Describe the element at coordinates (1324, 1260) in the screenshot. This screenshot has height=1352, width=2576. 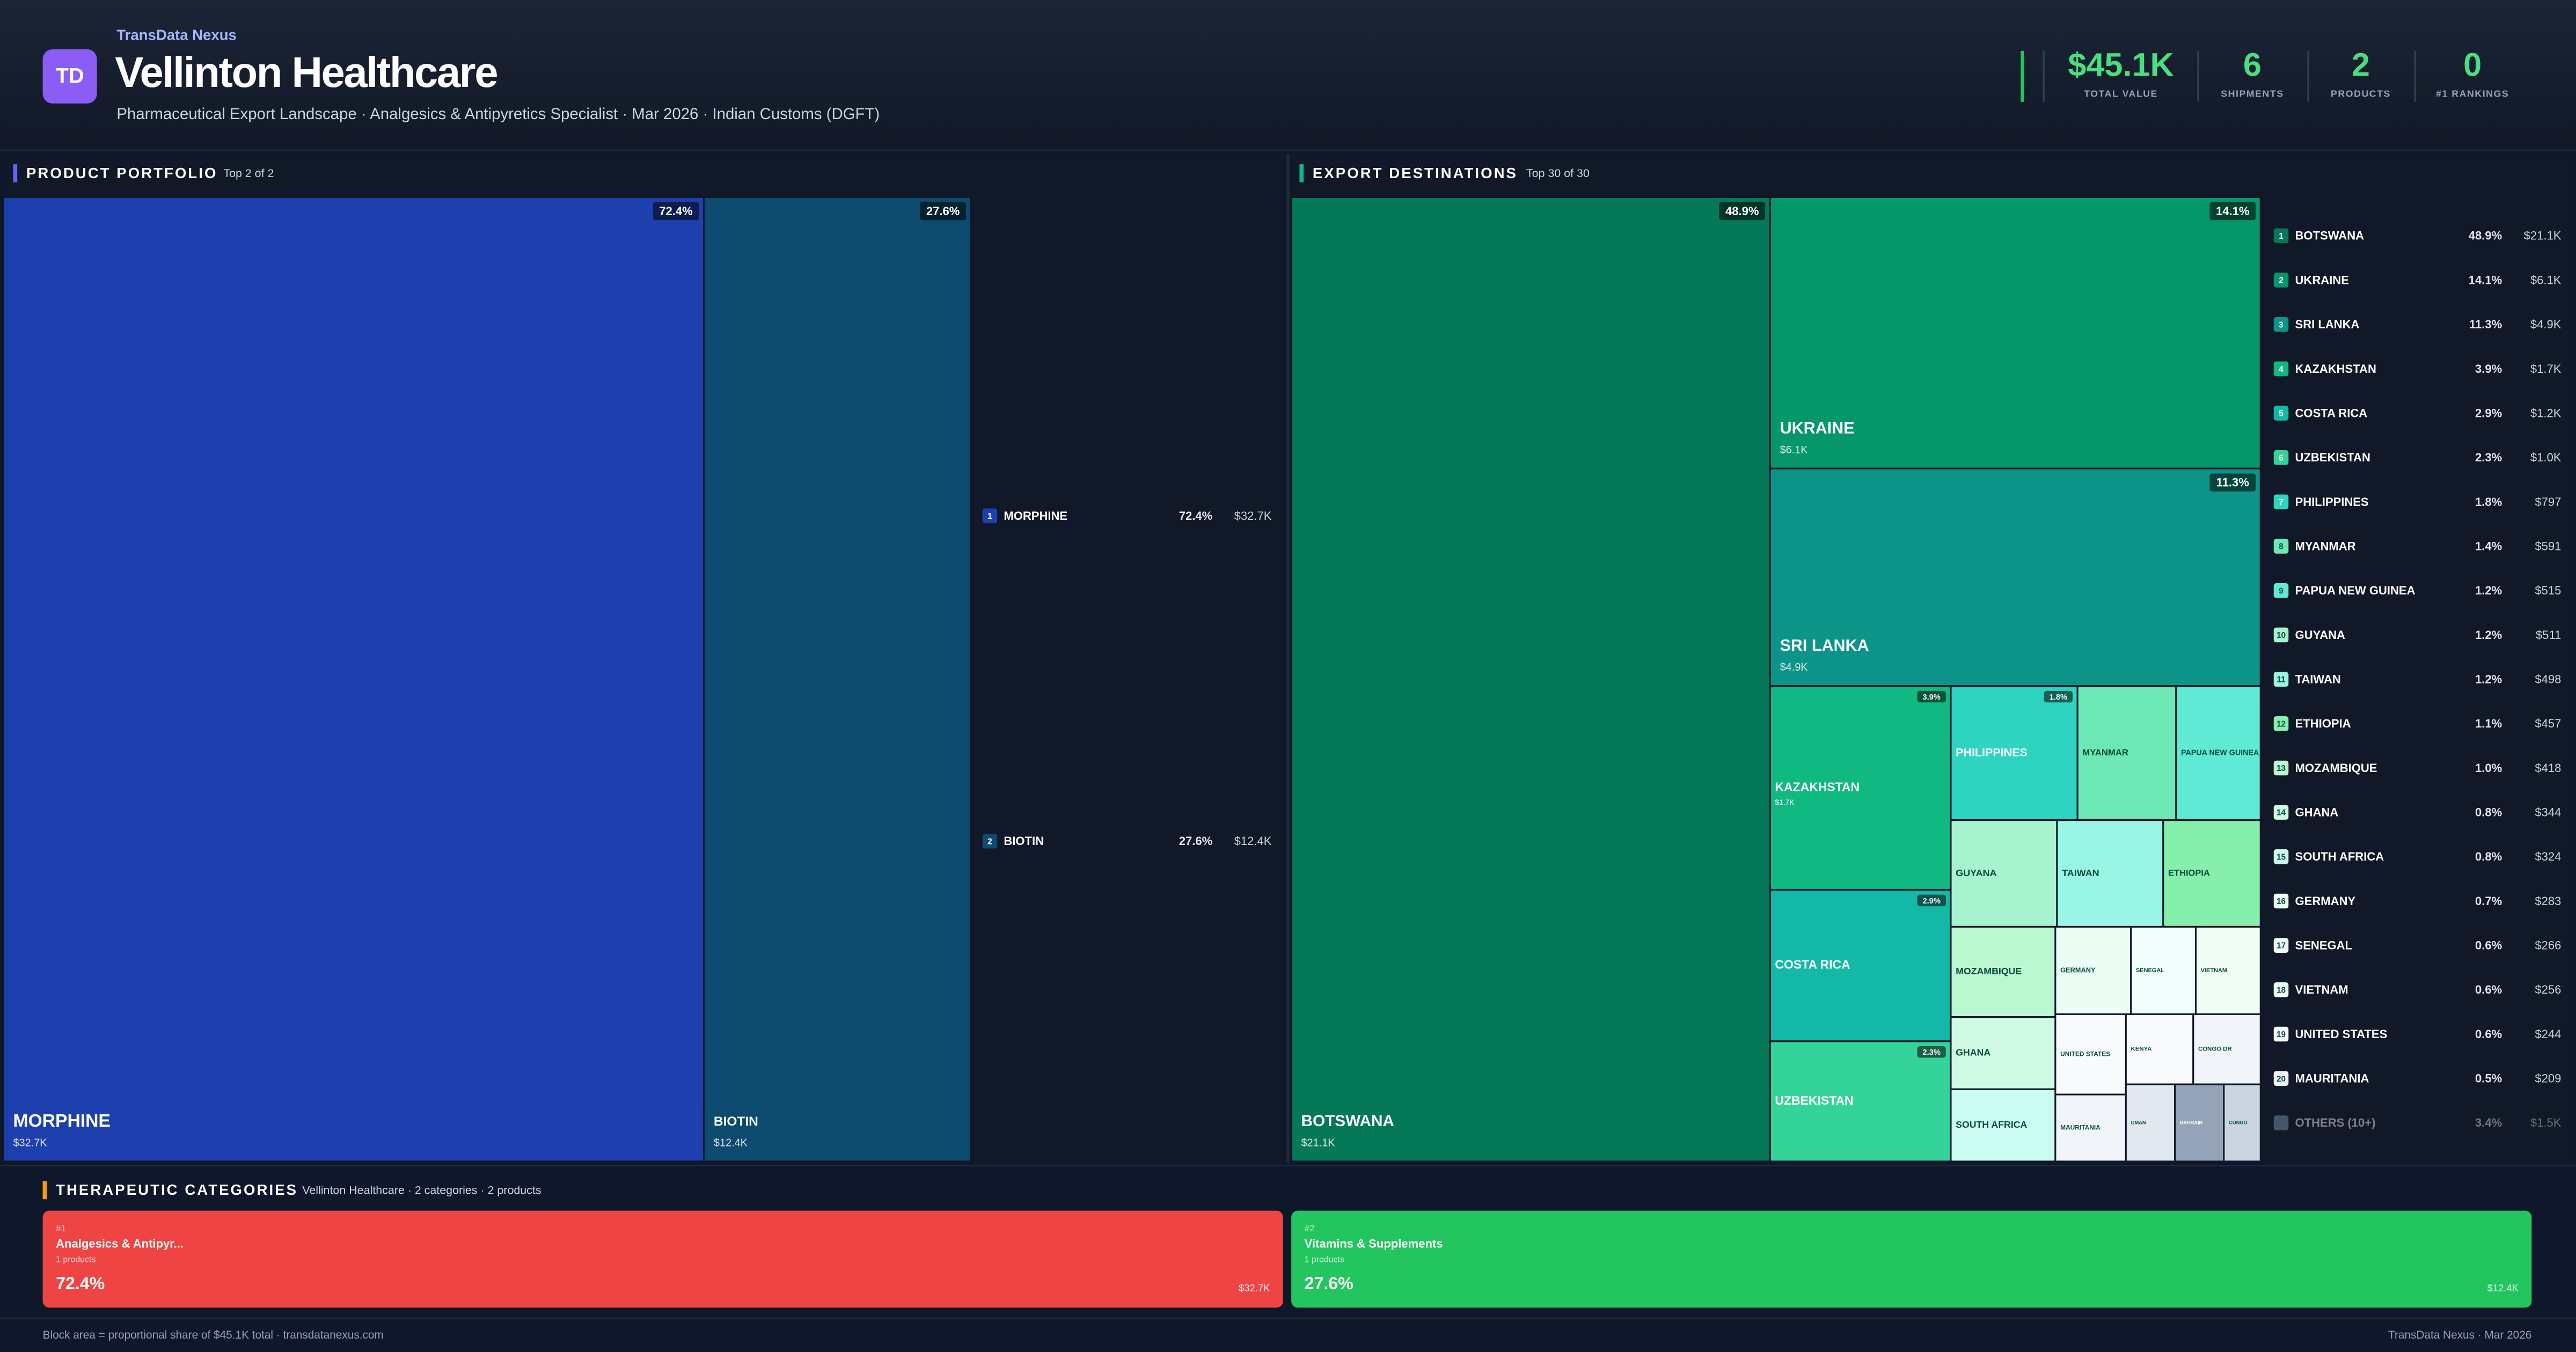
I see `category-count: 1 products` at that location.